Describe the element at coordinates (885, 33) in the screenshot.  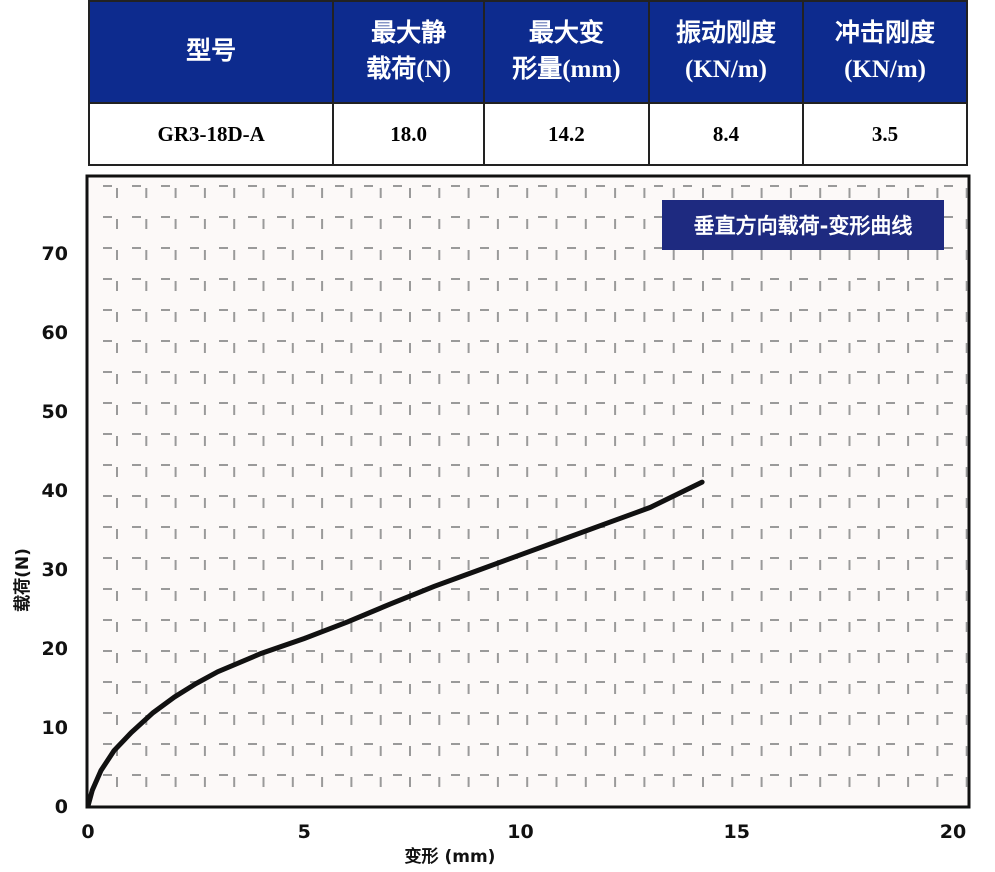
I see `header-text: 冲击刚度` at that location.